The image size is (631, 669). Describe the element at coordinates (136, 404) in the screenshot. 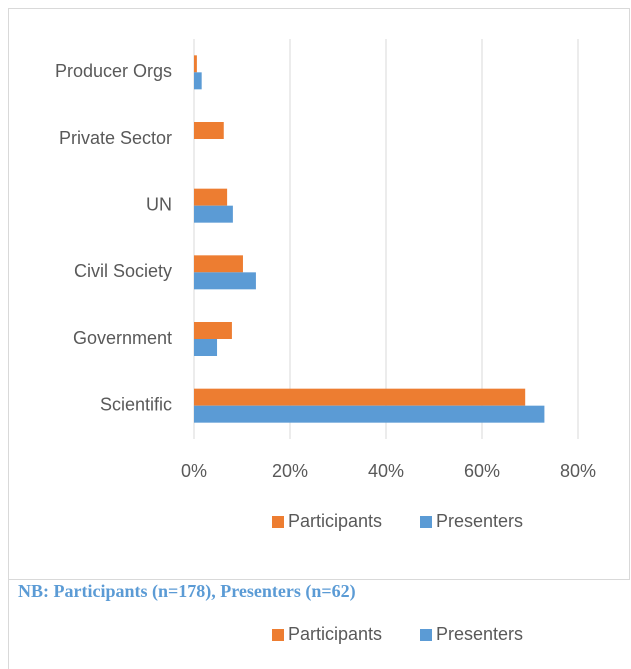

I see `y-tick-label: Scientific` at that location.